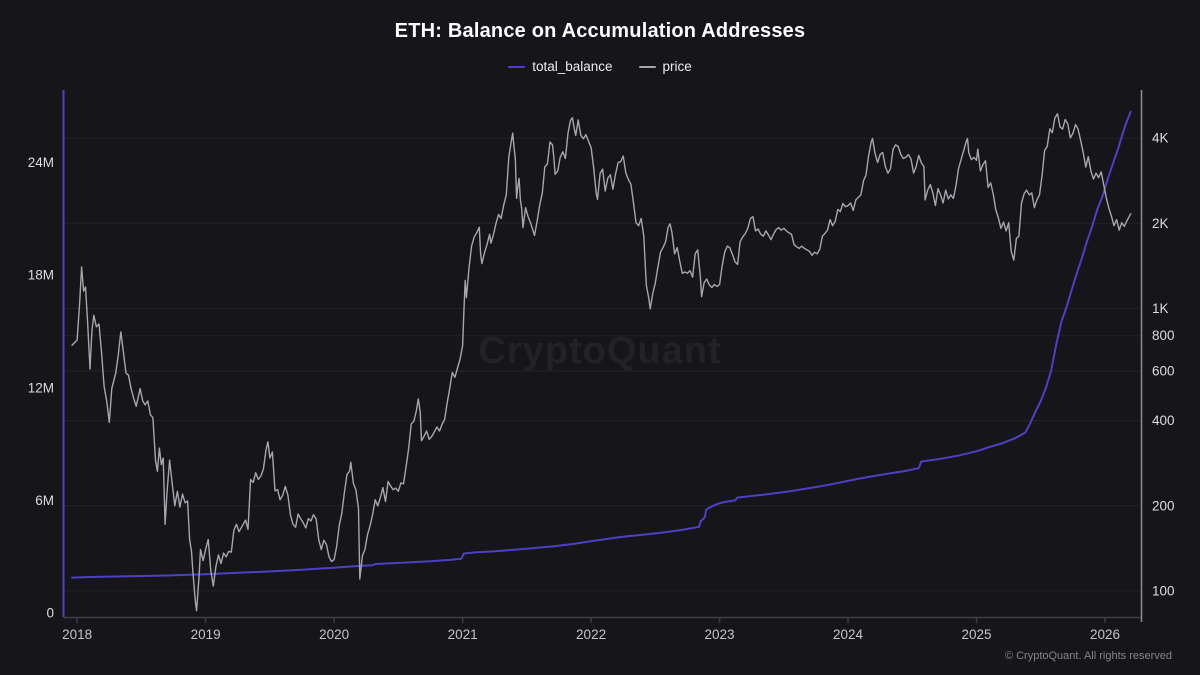 The image size is (1200, 675). What do you see at coordinates (1088, 656) in the screenshot?
I see `copyright-notice: © CryptoQuant. All rights reserved` at bounding box center [1088, 656].